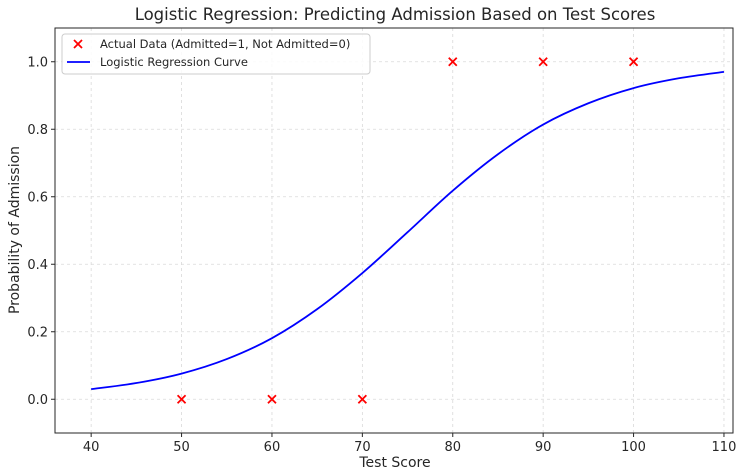  Describe the element at coordinates (37, 265) in the screenshot. I see `y-tick-label: 0.4` at that location.